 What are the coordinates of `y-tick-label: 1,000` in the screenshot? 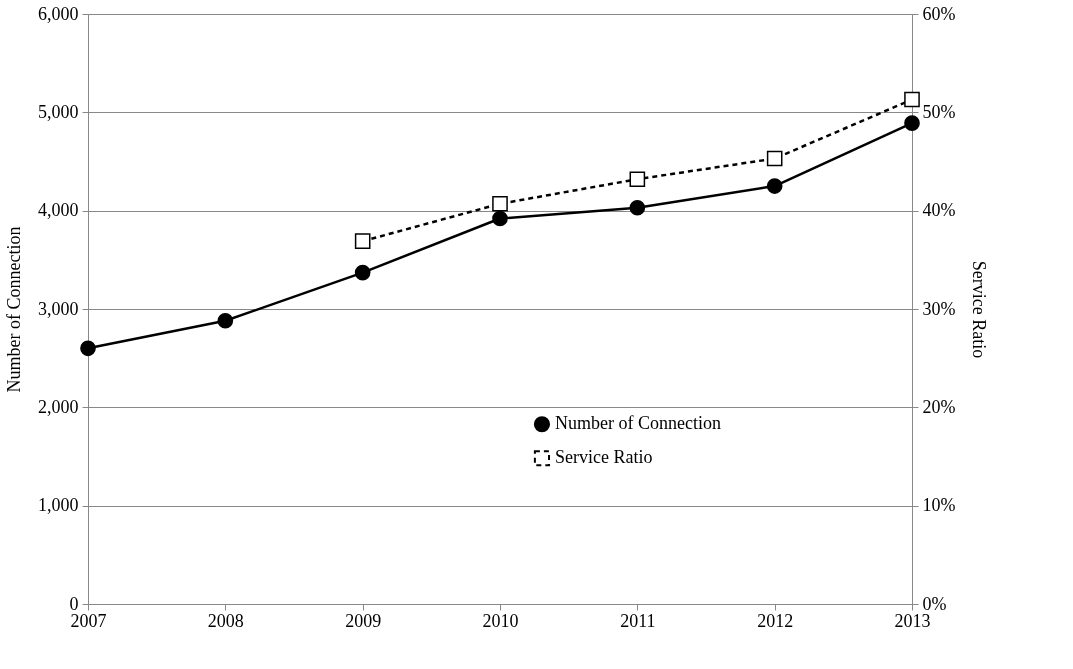 It's located at (58, 505).